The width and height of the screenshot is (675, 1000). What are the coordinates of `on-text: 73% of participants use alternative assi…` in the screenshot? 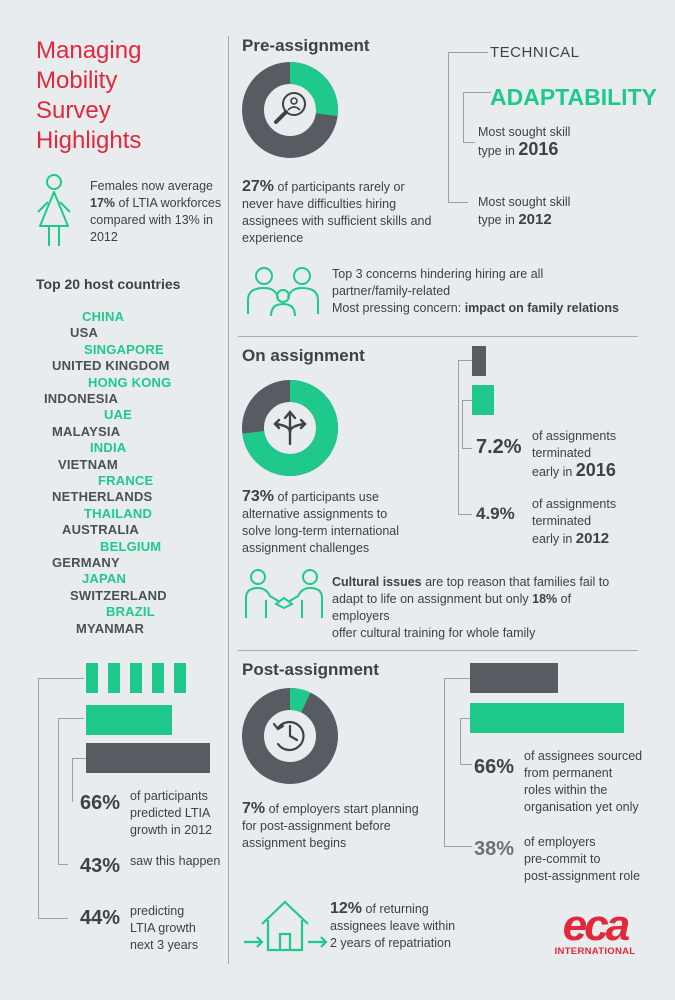 It's located at (321, 521).